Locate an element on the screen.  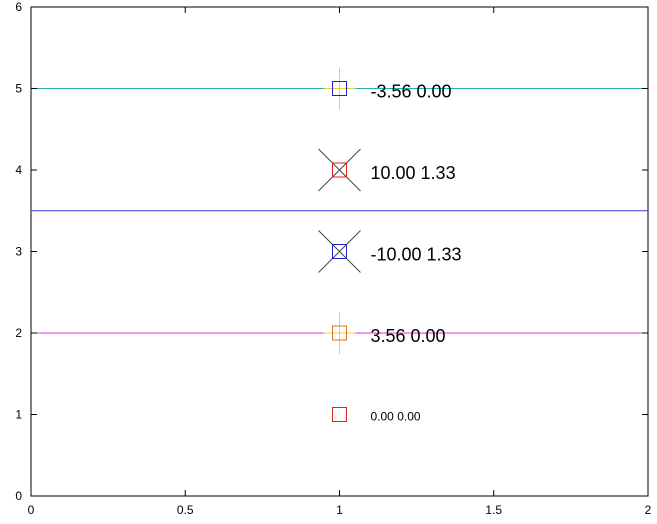
y-tick-label-2: 2 is located at coordinates (18, 333).